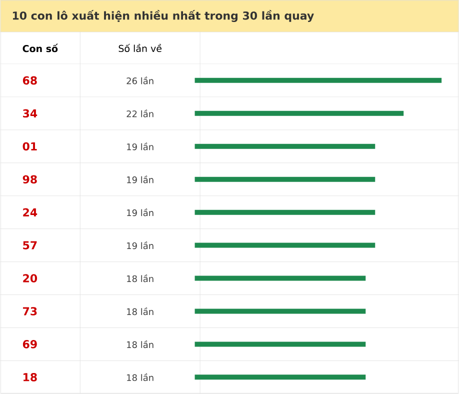 The image size is (459, 394). What do you see at coordinates (29, 146) in the screenshot?
I see `y-tick-label: 01` at bounding box center [29, 146].